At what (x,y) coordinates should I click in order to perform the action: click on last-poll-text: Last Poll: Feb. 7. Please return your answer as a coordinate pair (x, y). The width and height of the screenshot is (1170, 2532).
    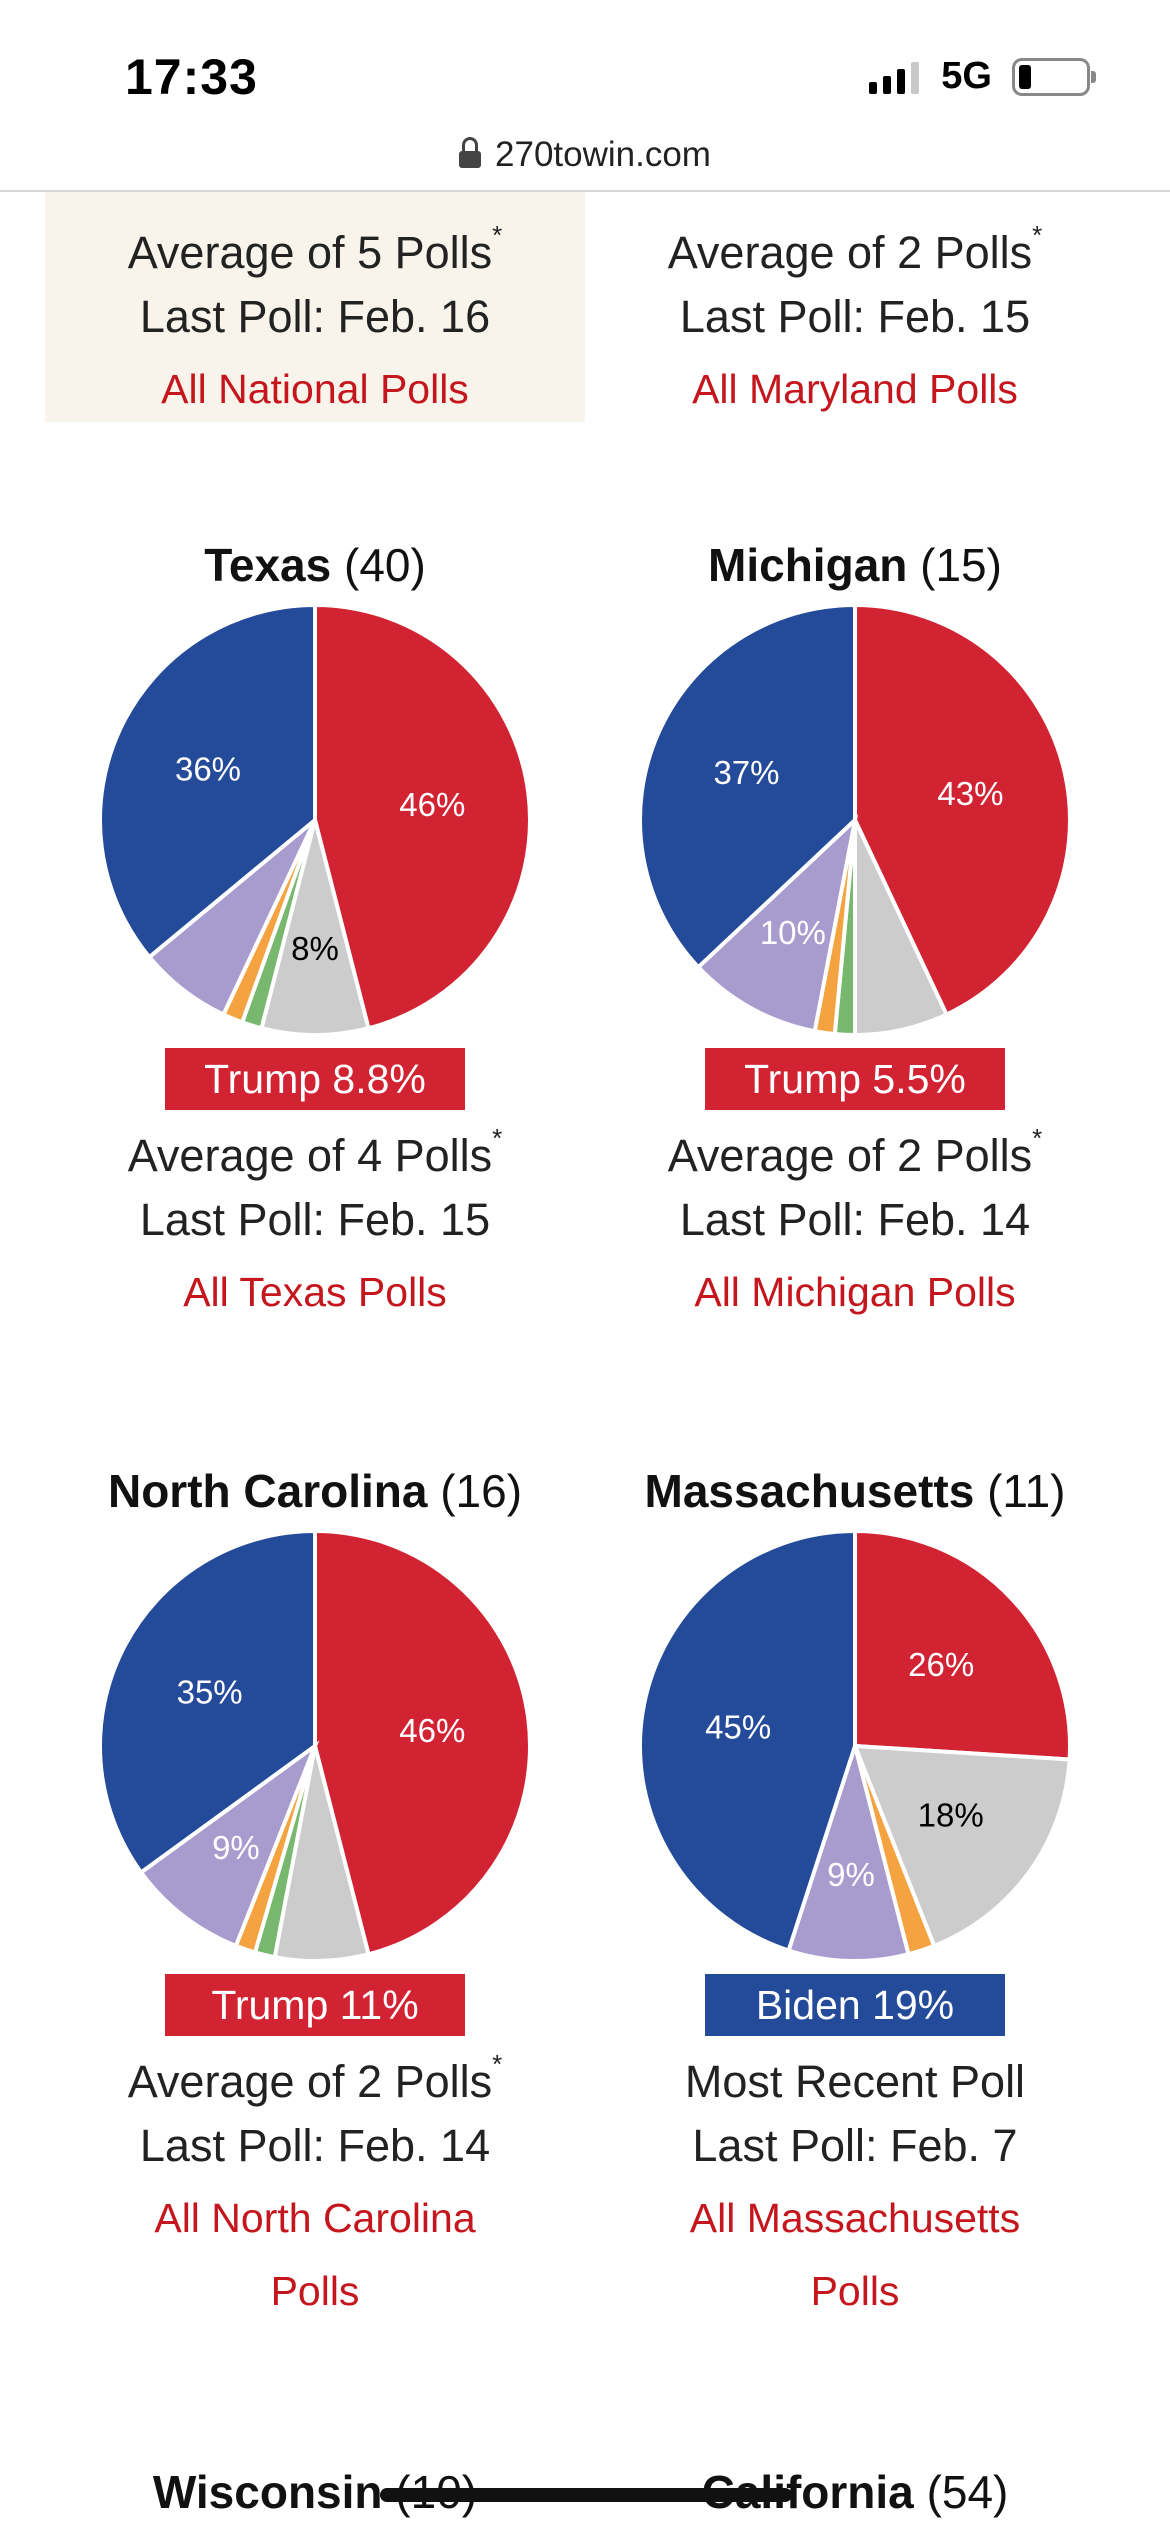
    Looking at the image, I should click on (855, 2145).